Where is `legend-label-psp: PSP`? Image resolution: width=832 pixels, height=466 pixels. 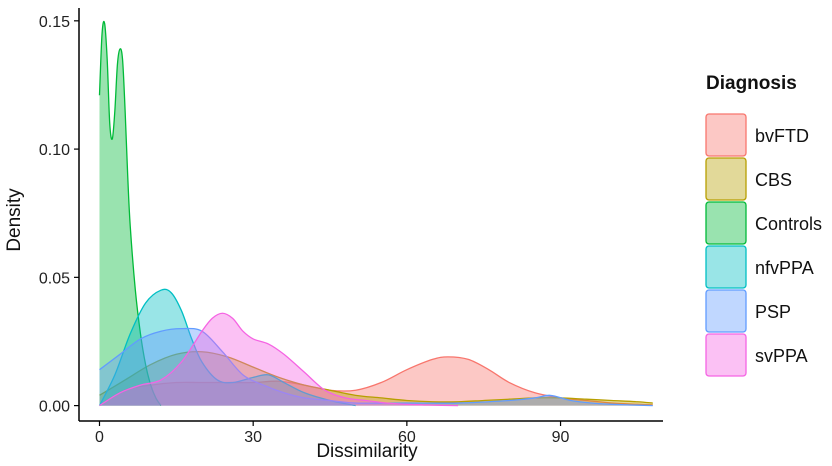 legend-label-psp: PSP is located at coordinates (773, 312).